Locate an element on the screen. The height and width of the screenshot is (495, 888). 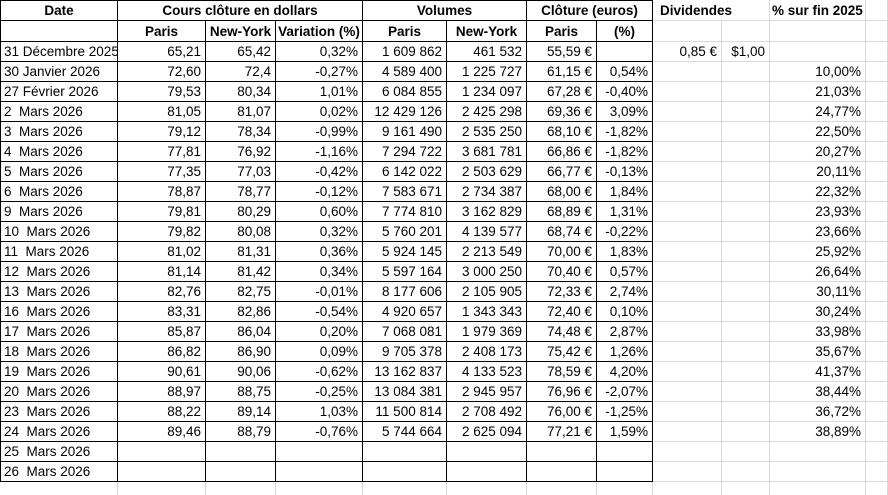
cell-close-paris-usd: 82,76 is located at coordinates (162, 292).